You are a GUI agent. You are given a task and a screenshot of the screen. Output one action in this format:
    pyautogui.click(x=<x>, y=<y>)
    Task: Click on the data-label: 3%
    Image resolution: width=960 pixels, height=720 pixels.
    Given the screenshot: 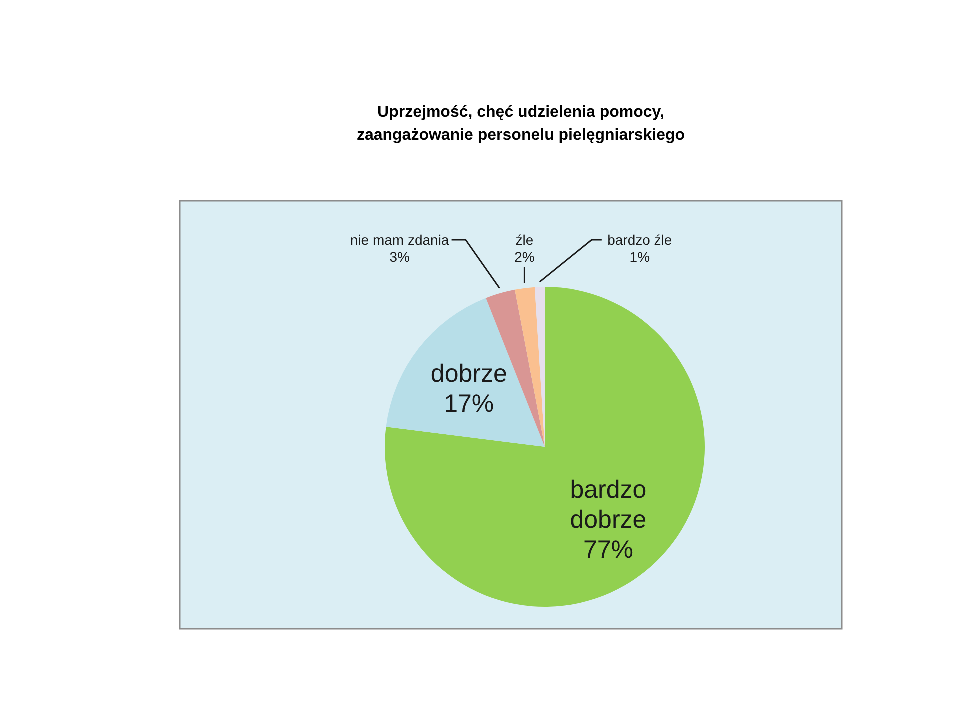 What is the action you would take?
    pyautogui.click(x=400, y=257)
    